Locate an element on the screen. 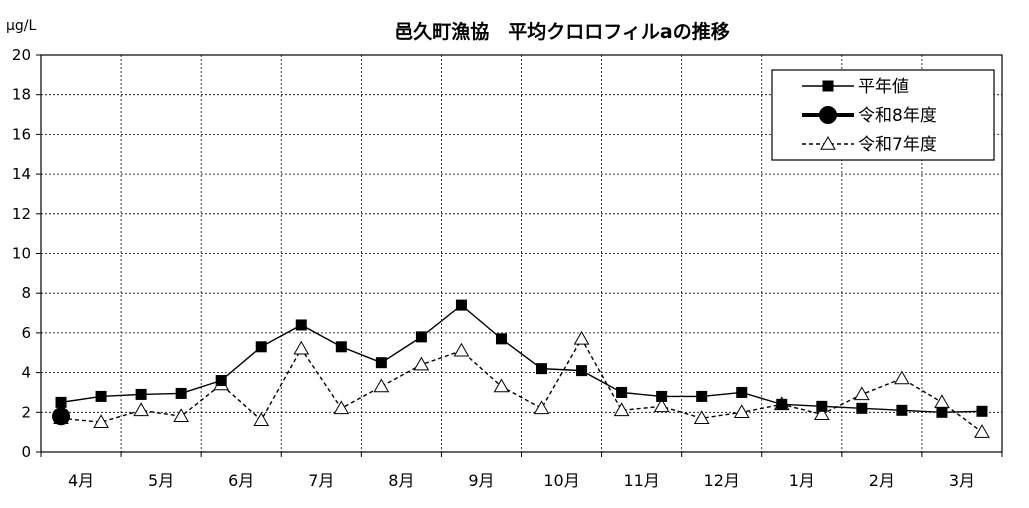 This screenshot has height=508, width=1029. legend-label: 令和8年度 is located at coordinates (897, 116).